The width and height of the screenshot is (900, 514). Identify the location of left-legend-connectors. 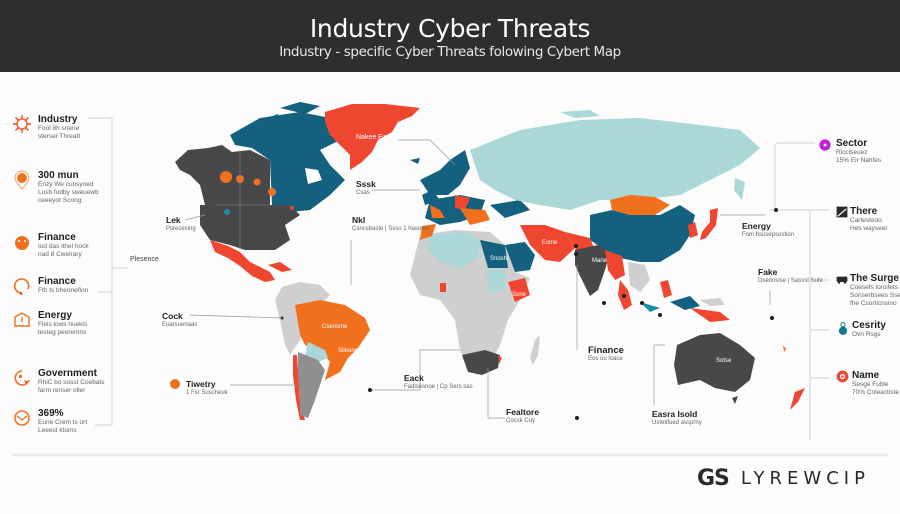
(108, 271).